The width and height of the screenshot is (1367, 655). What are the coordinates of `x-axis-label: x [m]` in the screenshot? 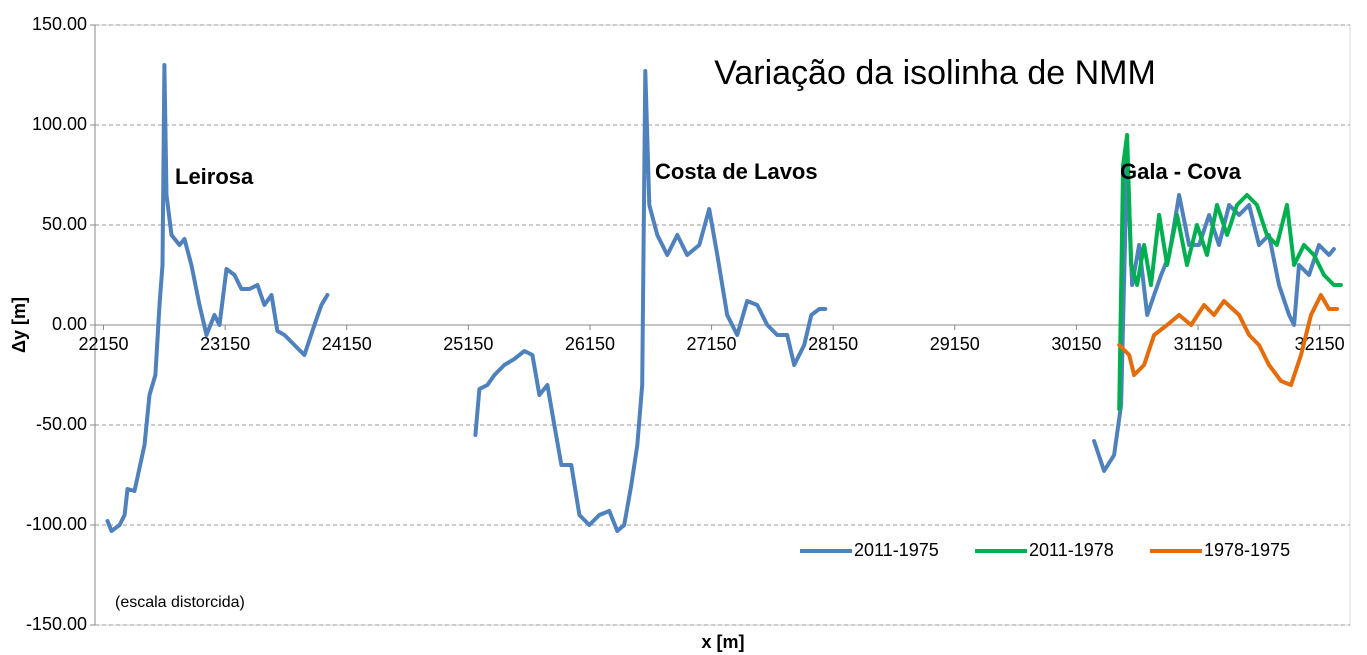 It's located at (722, 642).